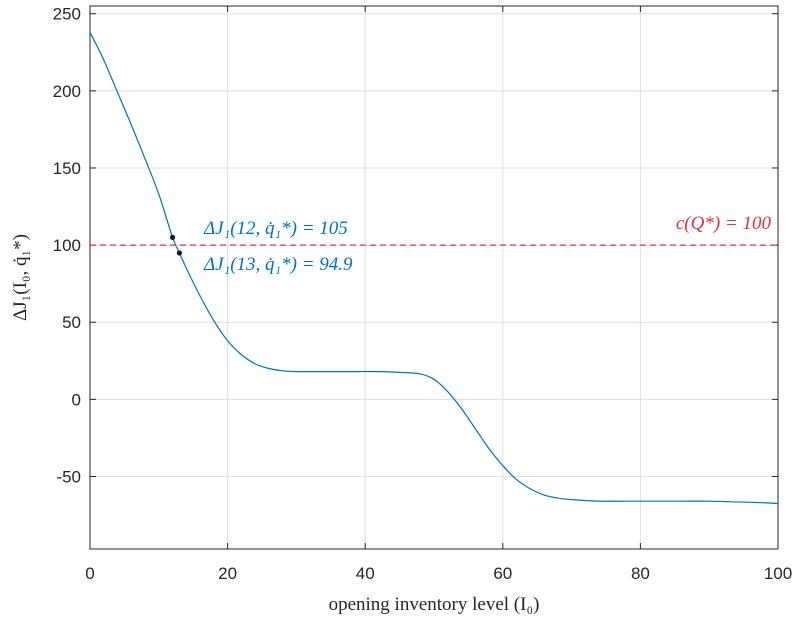  I want to click on markers, so click(176, 245).